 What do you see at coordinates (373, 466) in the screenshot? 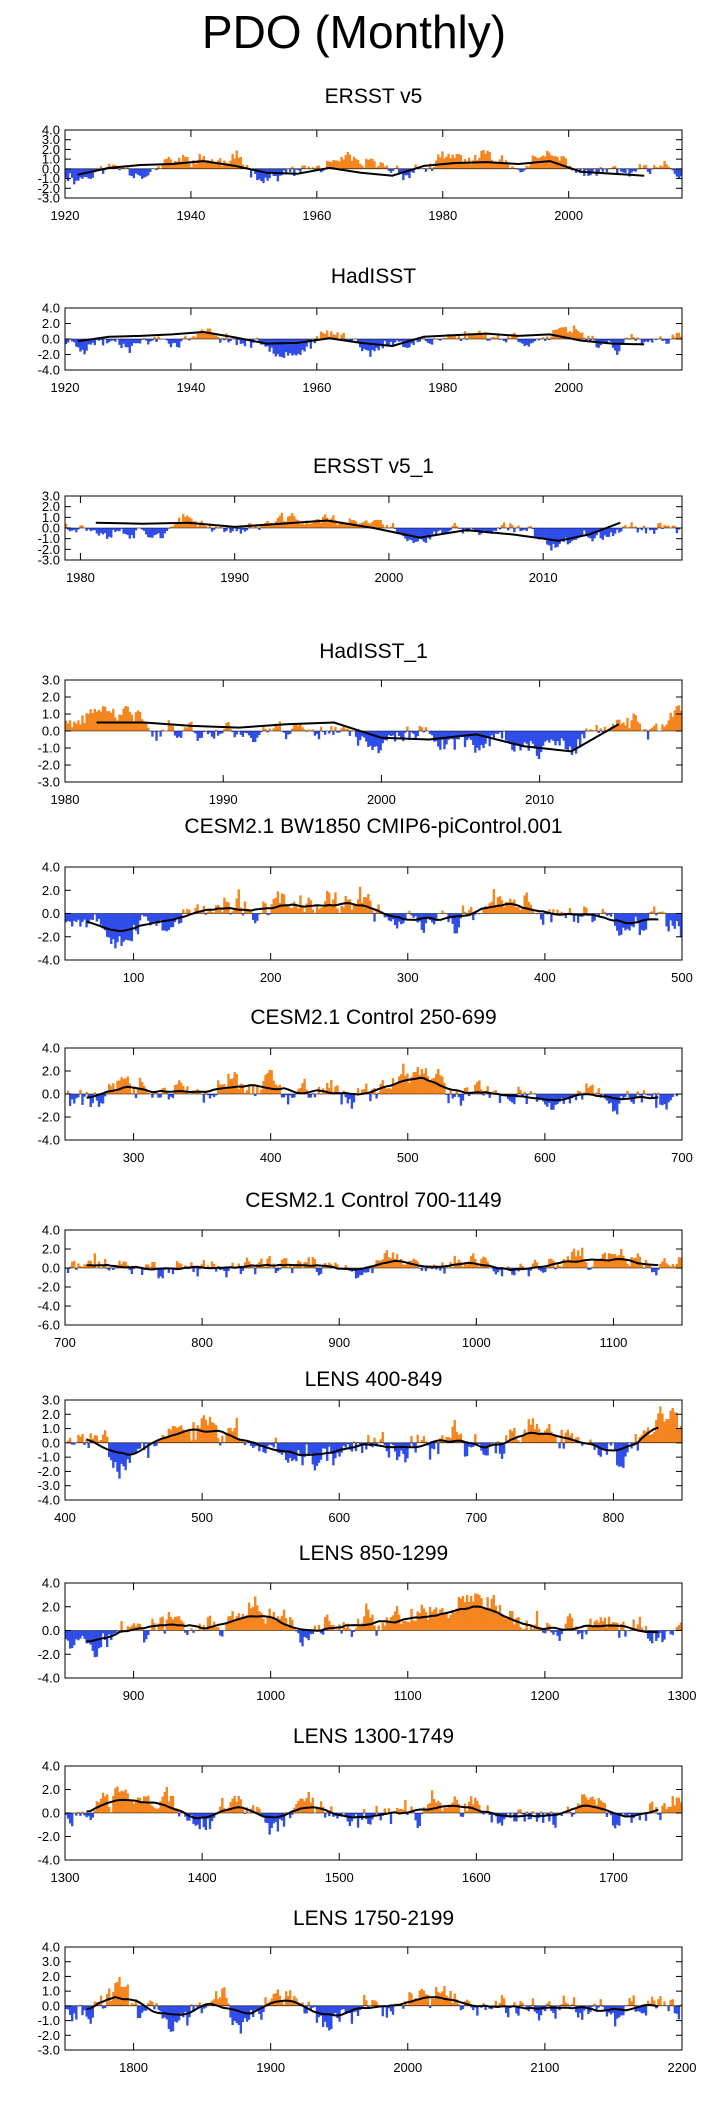
I see `panel-title: ERSST v5_1` at bounding box center [373, 466].